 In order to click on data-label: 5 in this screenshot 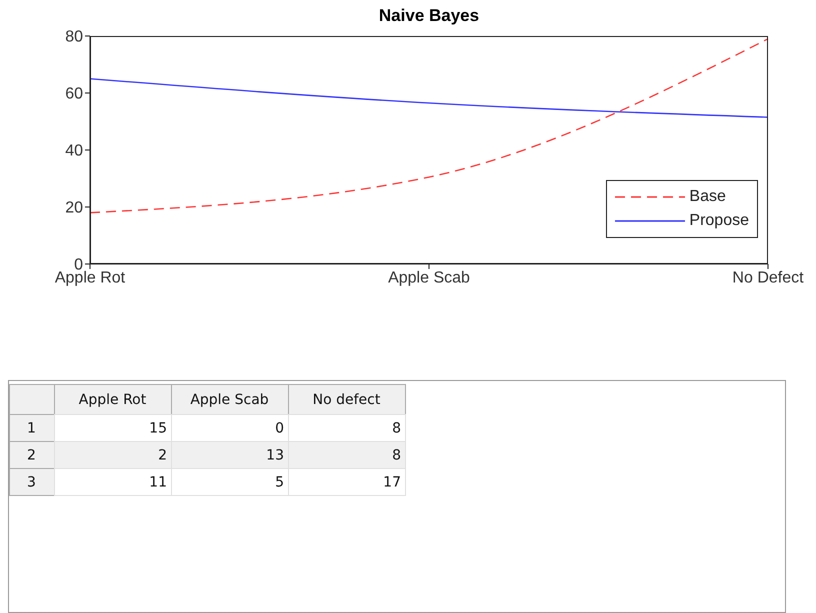, I will do `click(279, 482)`.